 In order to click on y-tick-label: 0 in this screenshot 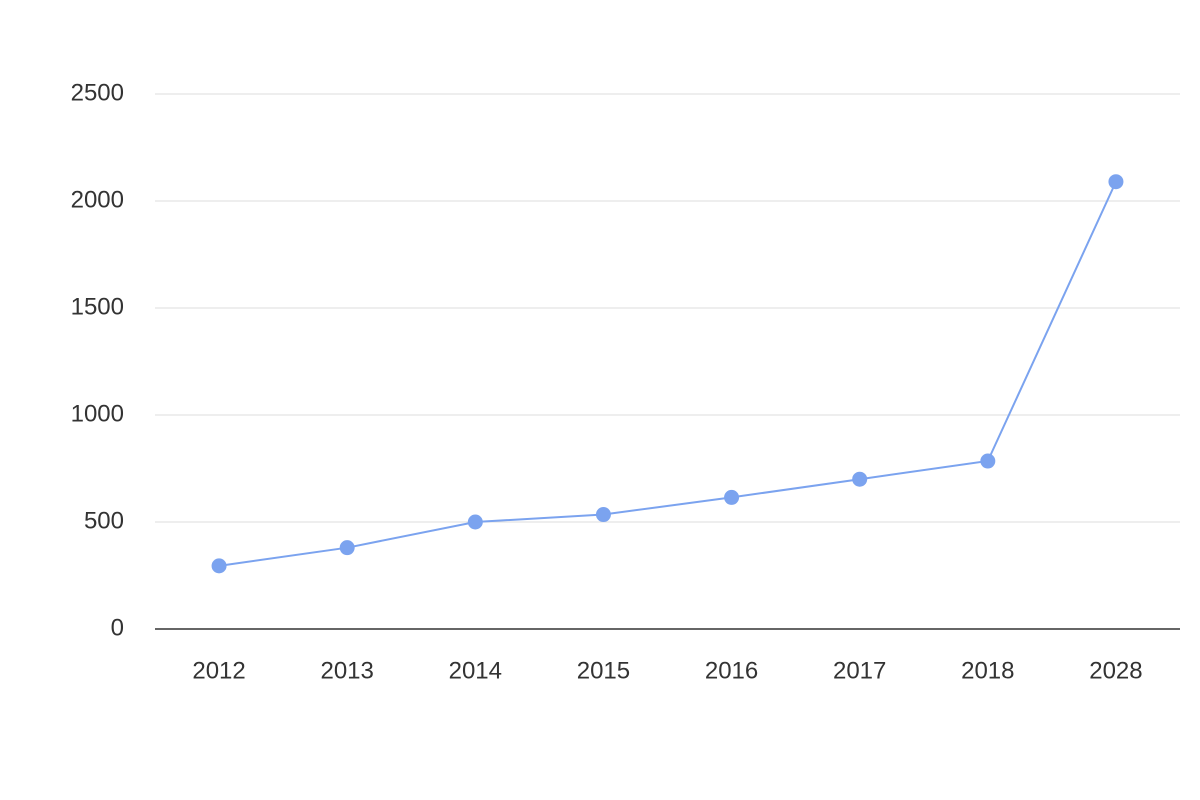, I will do `click(117, 627)`.